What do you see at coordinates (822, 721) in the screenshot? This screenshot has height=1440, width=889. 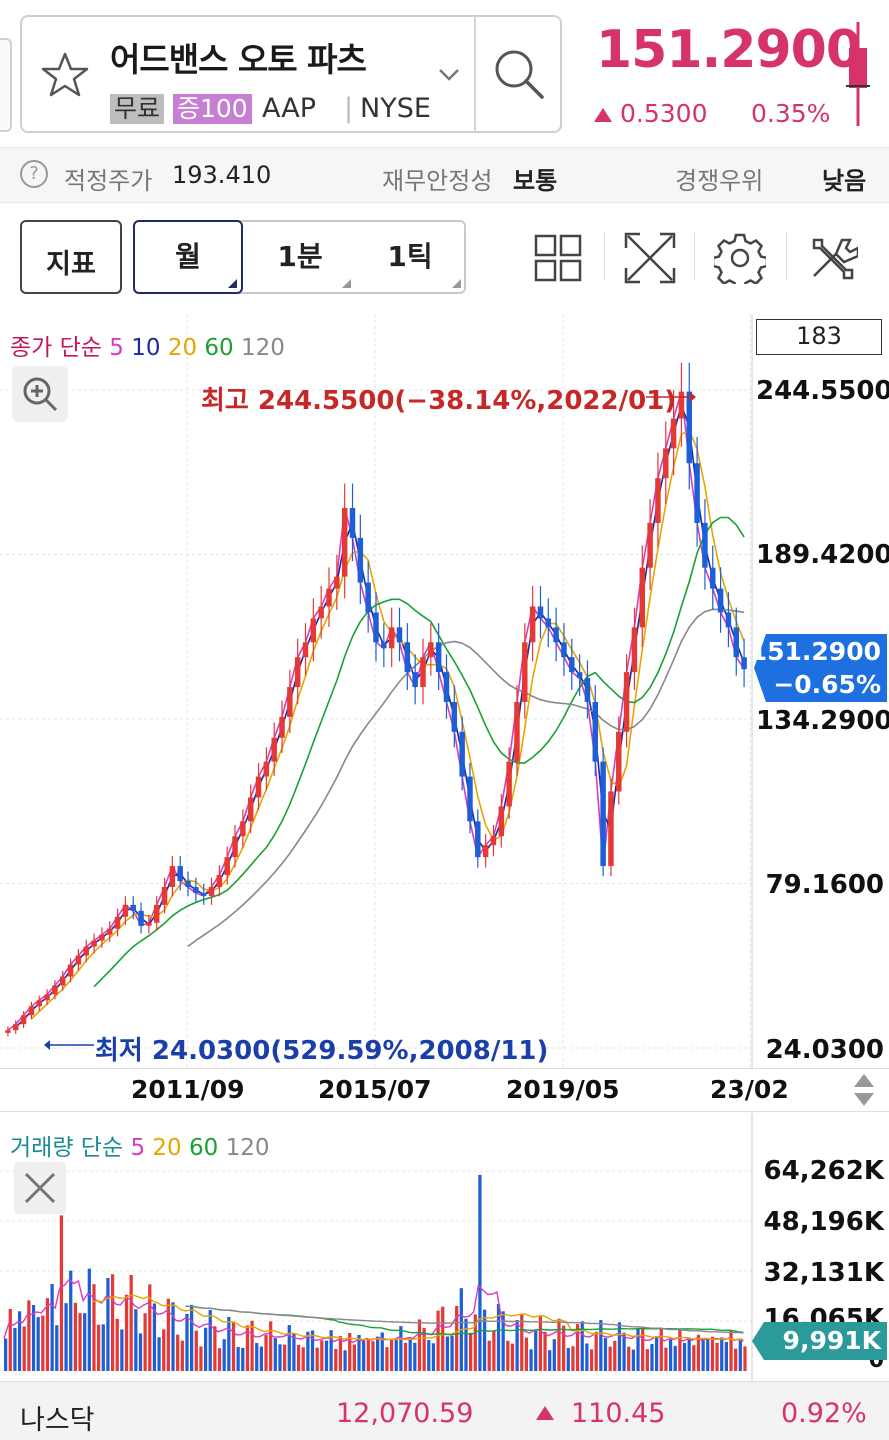 I see `y-axis-label: 134.2900` at bounding box center [822, 721].